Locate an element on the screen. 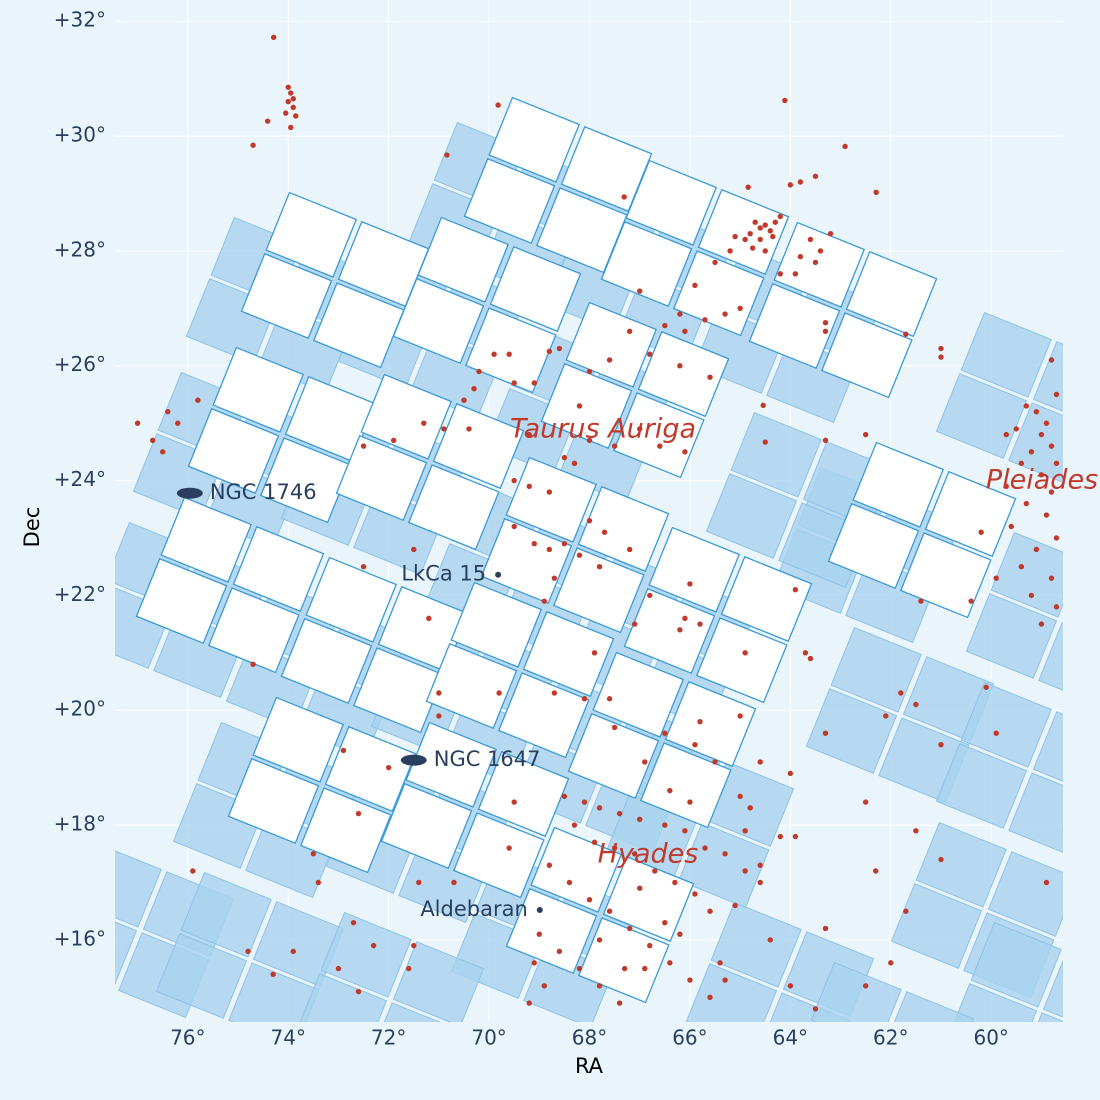 Image resolution: width=1100 pixels, height=1100 pixels. y-tick-label: +22° is located at coordinates (80, 594).